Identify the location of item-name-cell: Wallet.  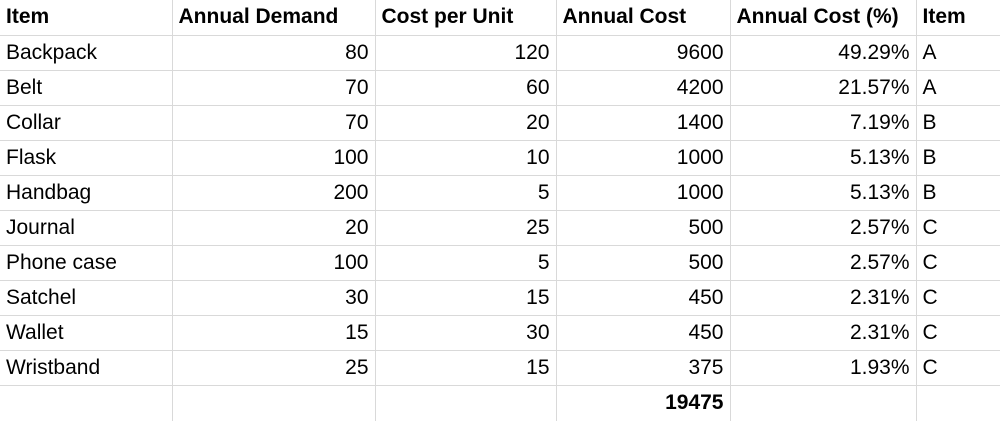
(86, 333).